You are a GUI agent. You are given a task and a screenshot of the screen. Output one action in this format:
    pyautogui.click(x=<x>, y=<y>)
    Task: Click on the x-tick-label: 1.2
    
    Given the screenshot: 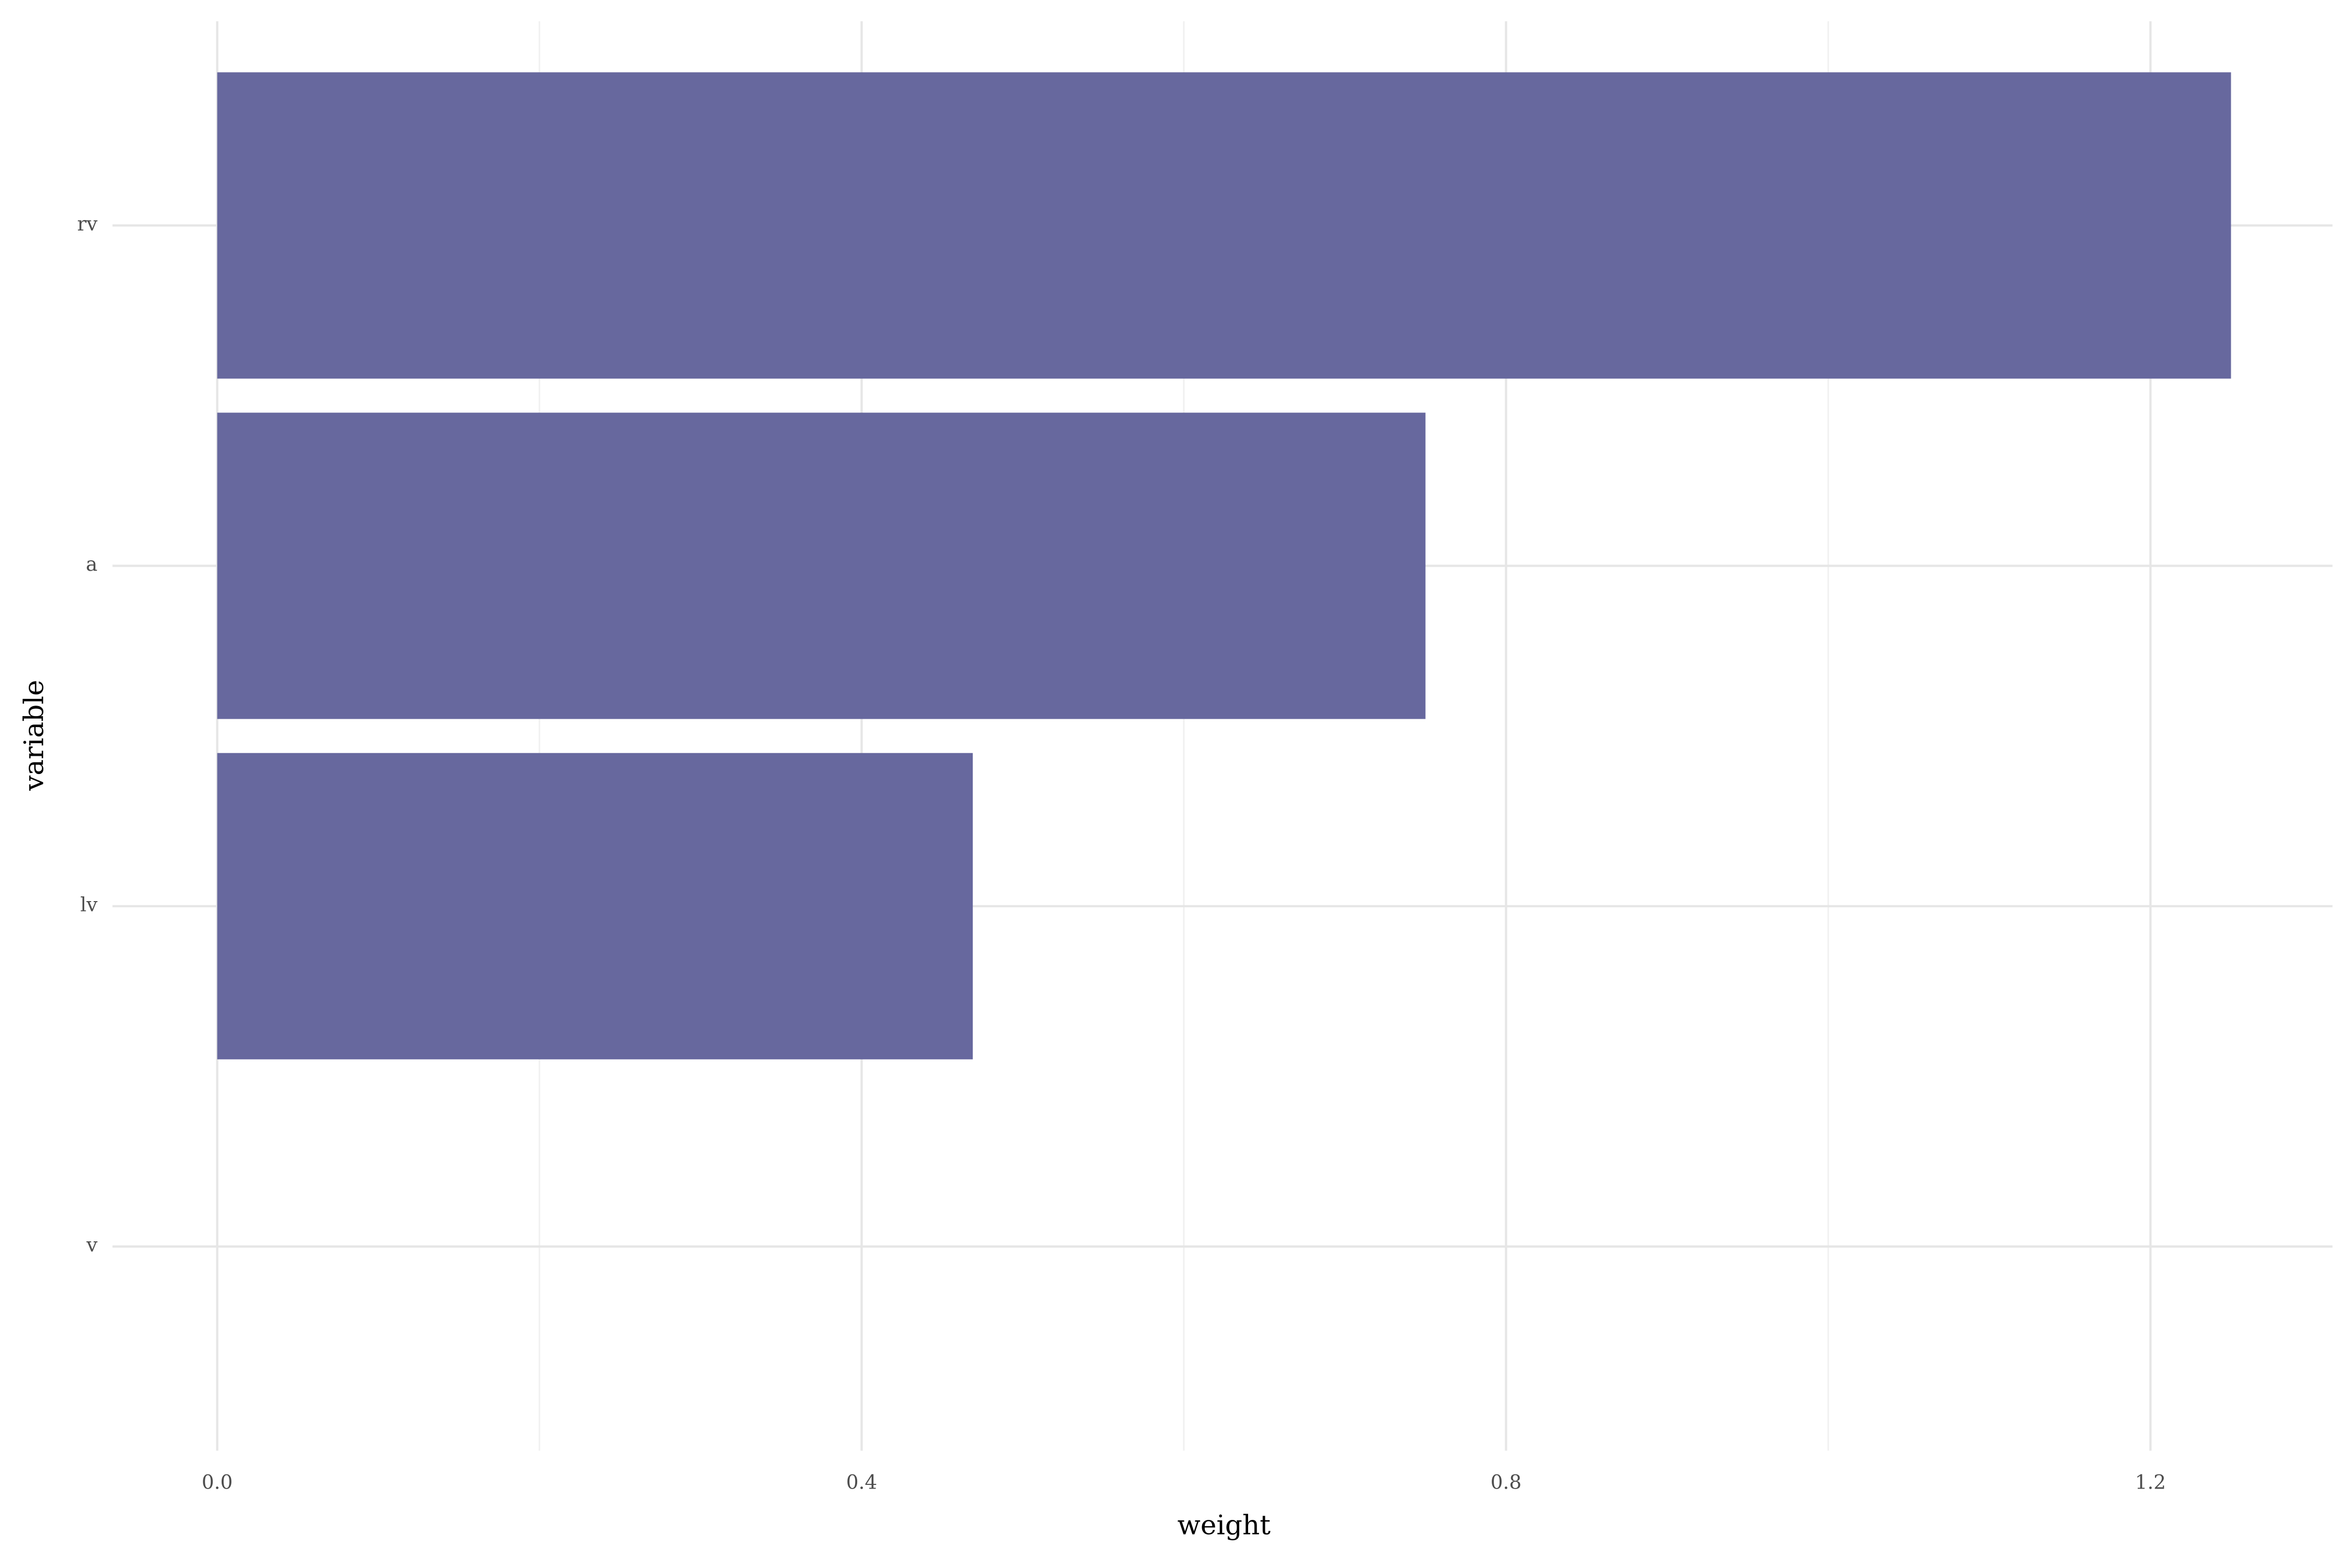 What is the action you would take?
    pyautogui.click(x=2150, y=1481)
    